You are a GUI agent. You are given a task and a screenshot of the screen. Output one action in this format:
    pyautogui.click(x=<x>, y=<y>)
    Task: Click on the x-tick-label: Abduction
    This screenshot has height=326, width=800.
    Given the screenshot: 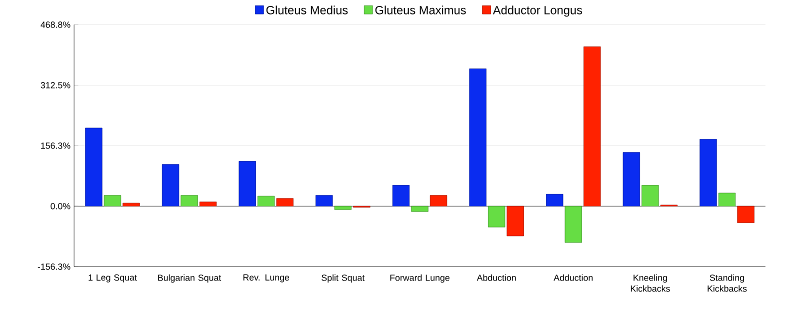 What is the action you would take?
    pyautogui.click(x=496, y=277)
    